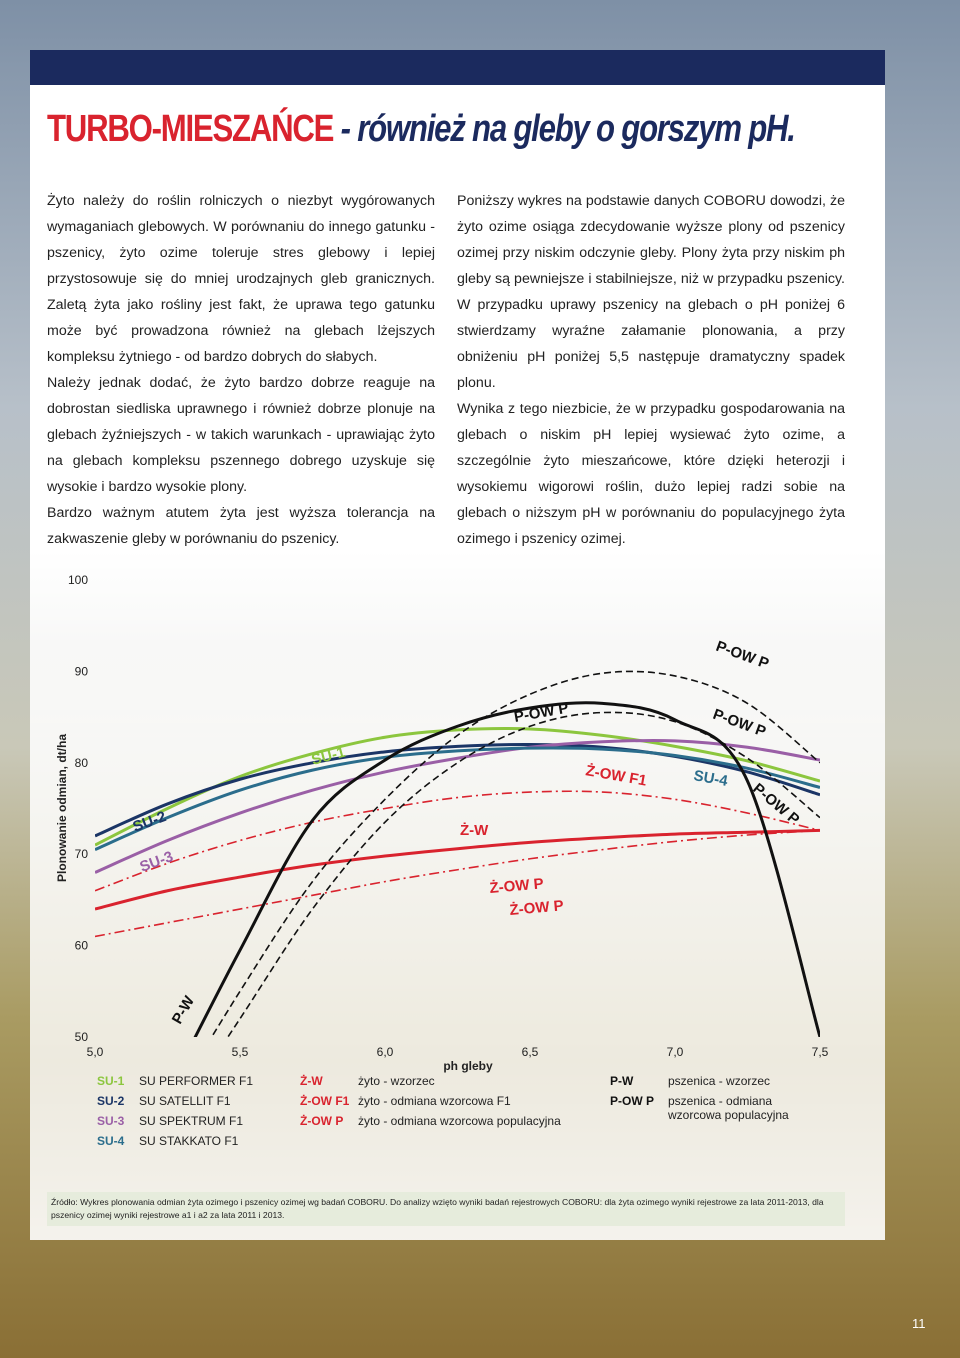 The image size is (960, 1358). I want to click on title-red: TURBO-MIESZAŃCE, so click(190, 129).